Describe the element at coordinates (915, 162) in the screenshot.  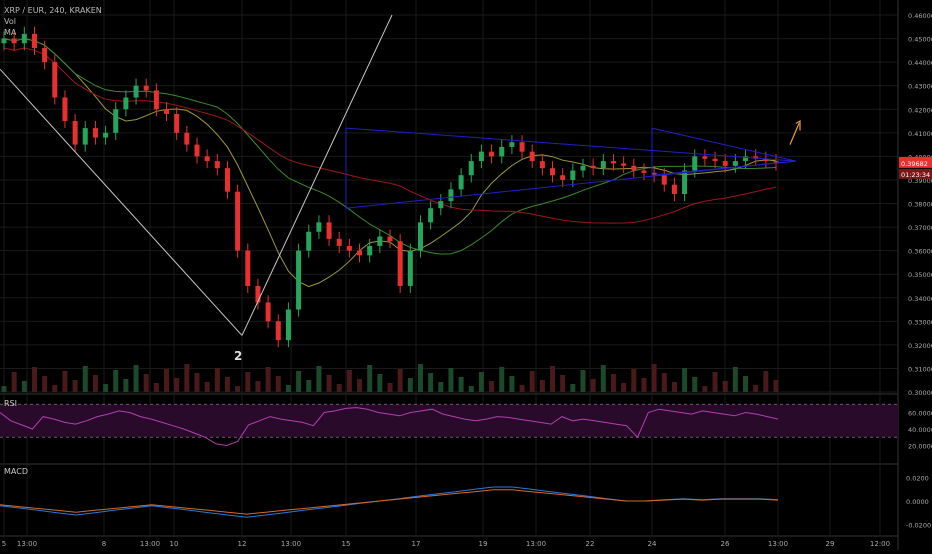
I see `last-price-tag` at that location.